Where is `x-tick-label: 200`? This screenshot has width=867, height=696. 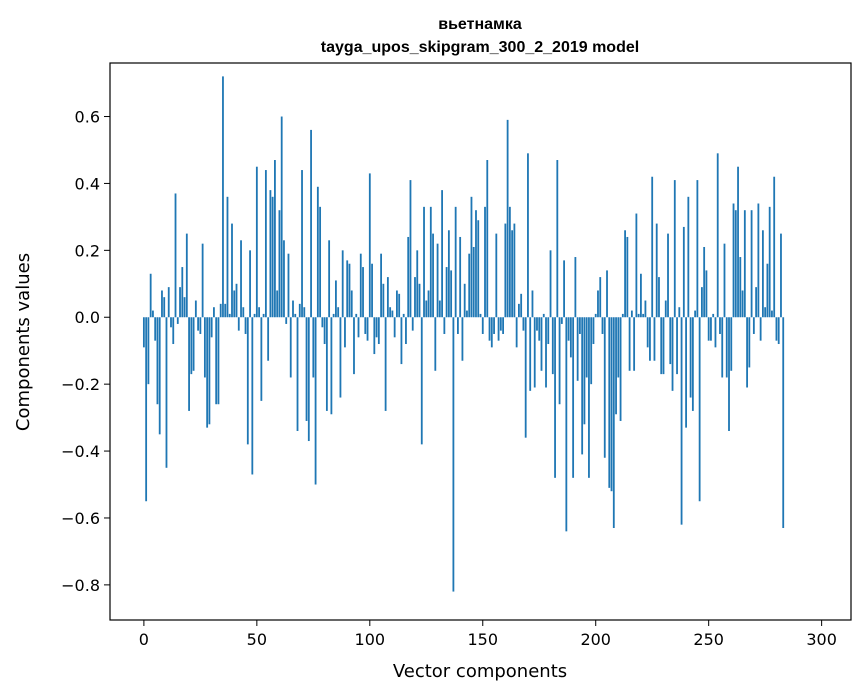
x-tick-label: 200 is located at coordinates (595, 639).